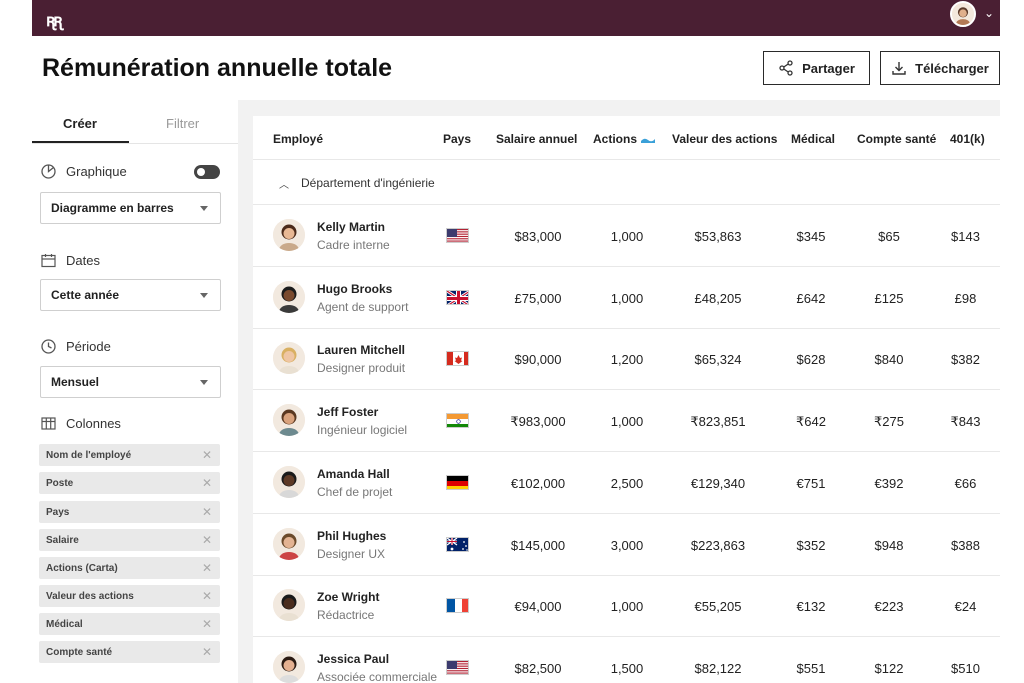  What do you see at coordinates (725, 139) in the screenshot?
I see `header-share-value: Valeur des actions` at bounding box center [725, 139].